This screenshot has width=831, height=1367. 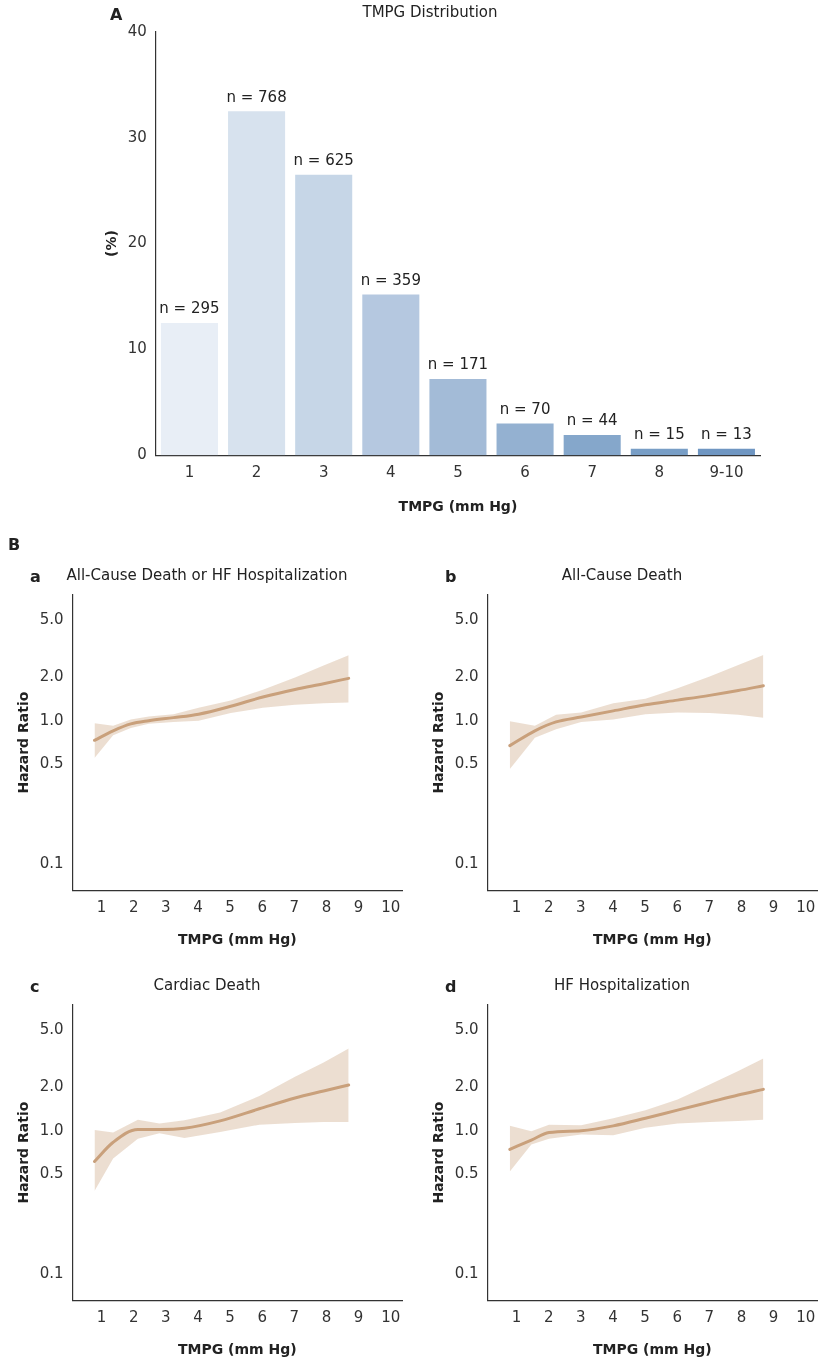 I want to click on chart-title: All-Cause Death, so click(x=622, y=574).